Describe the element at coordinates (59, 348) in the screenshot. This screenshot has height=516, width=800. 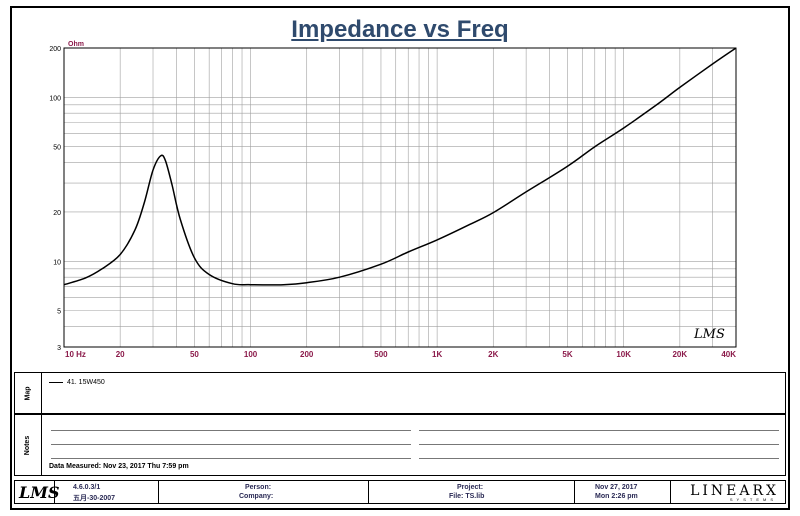
I see `y-tick-label: 3` at that location.